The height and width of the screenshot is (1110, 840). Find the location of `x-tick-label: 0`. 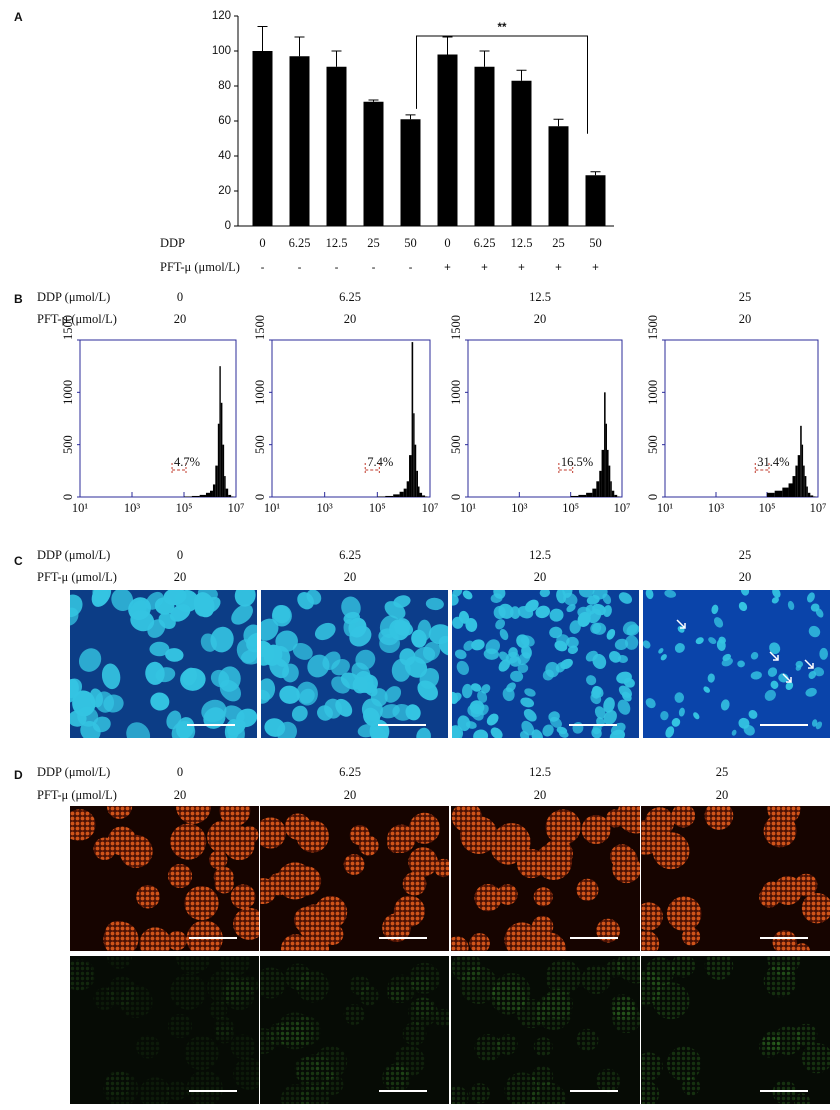

x-tick-label: 0 is located at coordinates (447, 243).